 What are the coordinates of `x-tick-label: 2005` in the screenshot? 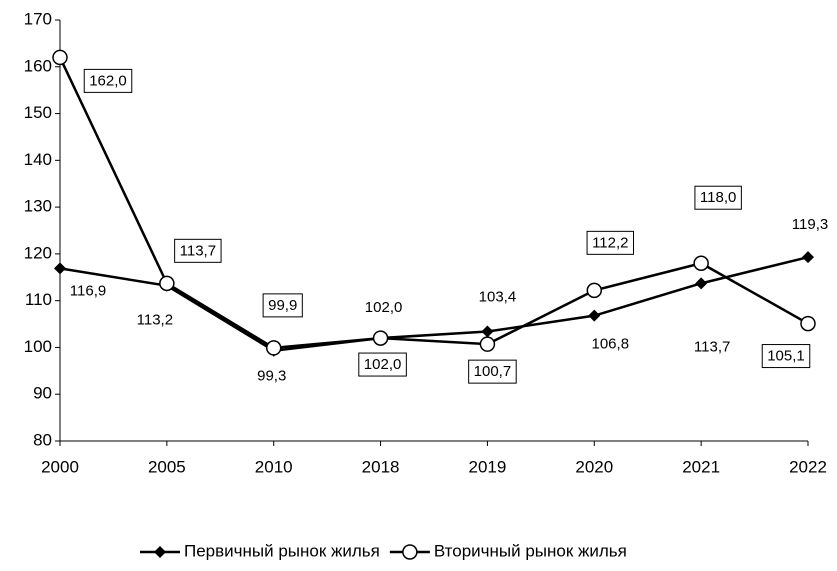 It's located at (167, 466).